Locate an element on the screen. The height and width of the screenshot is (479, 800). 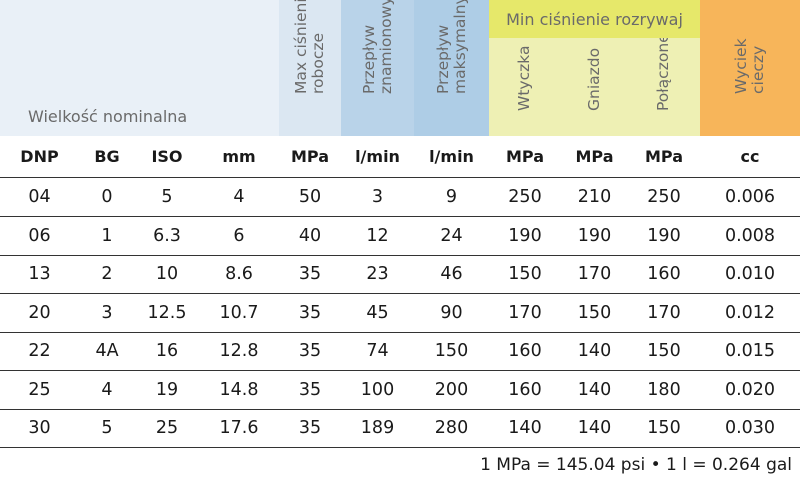
nominal-size-label: Wielkość nominalna is located at coordinates (108, 116).